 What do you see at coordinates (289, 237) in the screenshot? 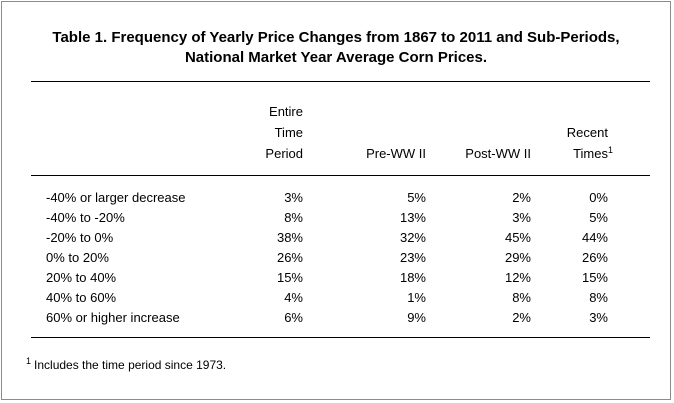
I see `cell-entire: 38%` at bounding box center [289, 237].